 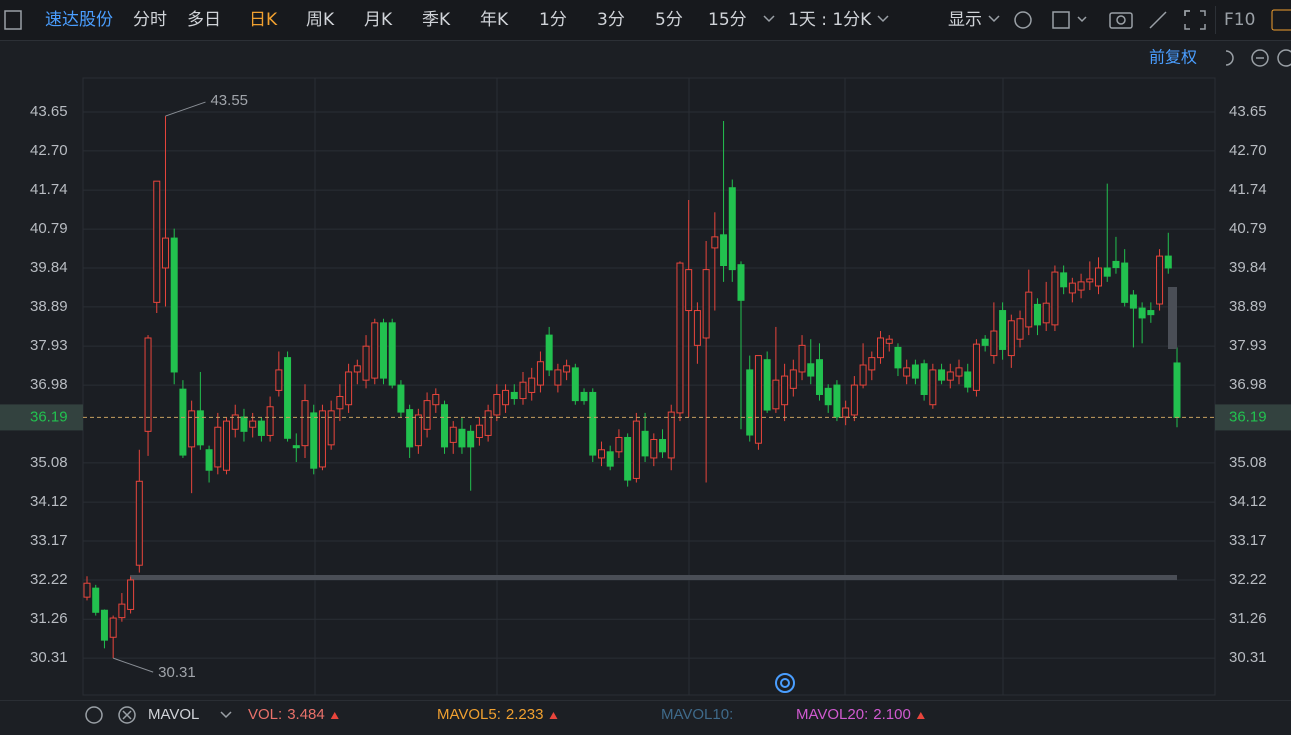 What do you see at coordinates (204, 20) in the screenshot?
I see `period-tab: 多日` at bounding box center [204, 20].